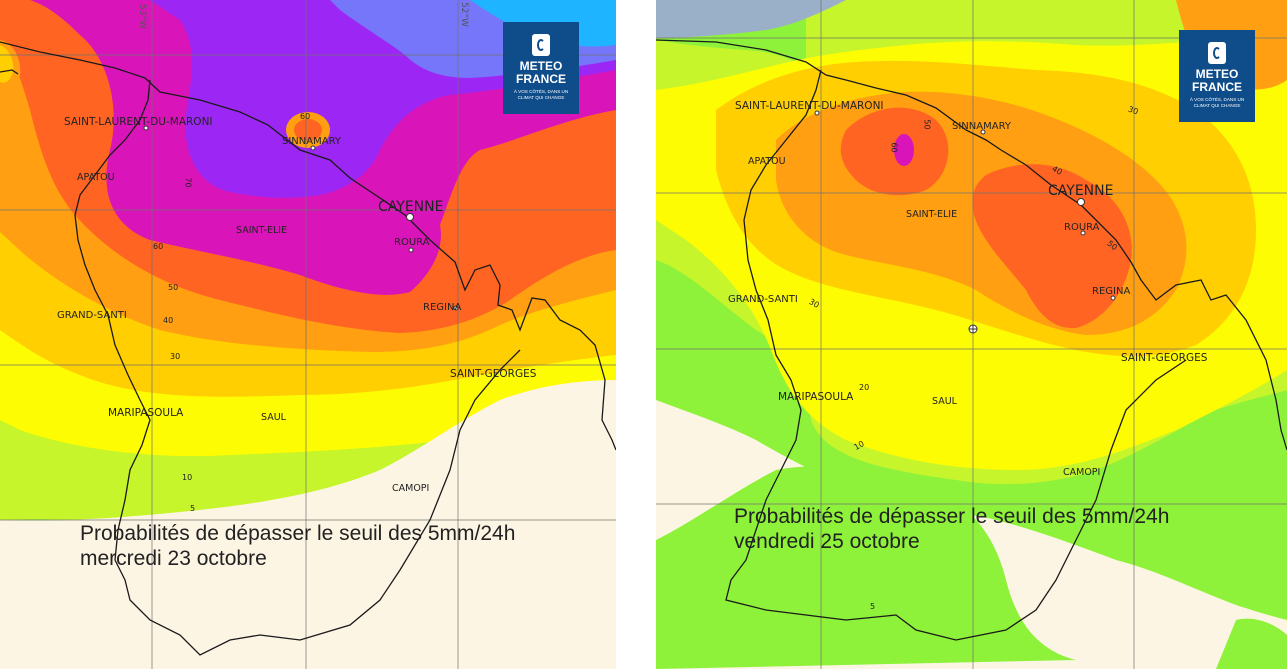 The image size is (1287, 669). Describe the element at coordinates (187, 477) in the screenshot. I see `contour-label: 10` at that location.